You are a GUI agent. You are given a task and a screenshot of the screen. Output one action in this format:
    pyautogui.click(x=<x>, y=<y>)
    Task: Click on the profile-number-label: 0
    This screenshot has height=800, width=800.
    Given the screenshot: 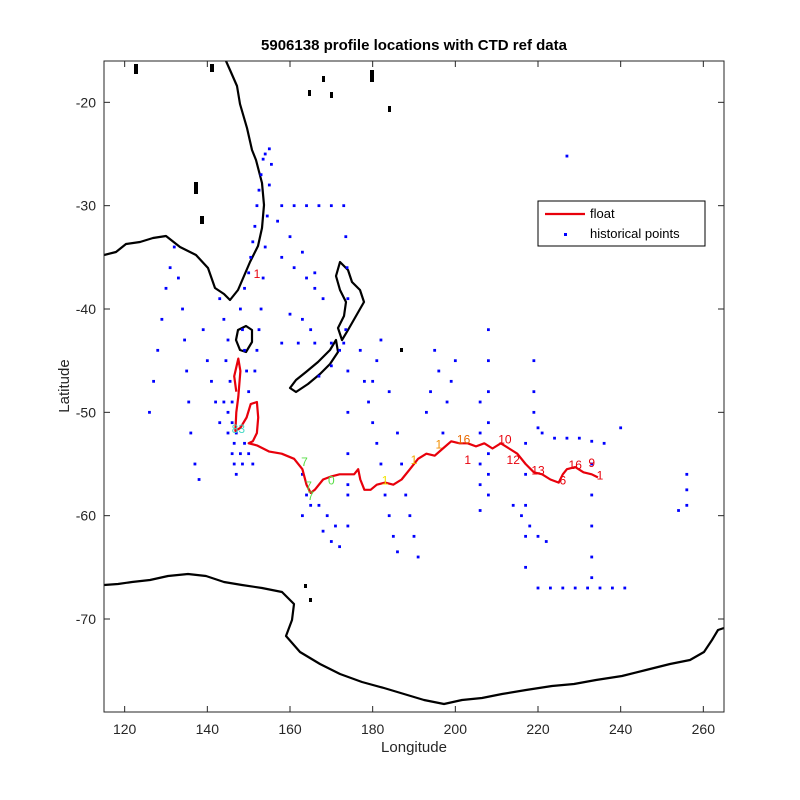 What is the action you would take?
    pyautogui.click(x=331, y=481)
    